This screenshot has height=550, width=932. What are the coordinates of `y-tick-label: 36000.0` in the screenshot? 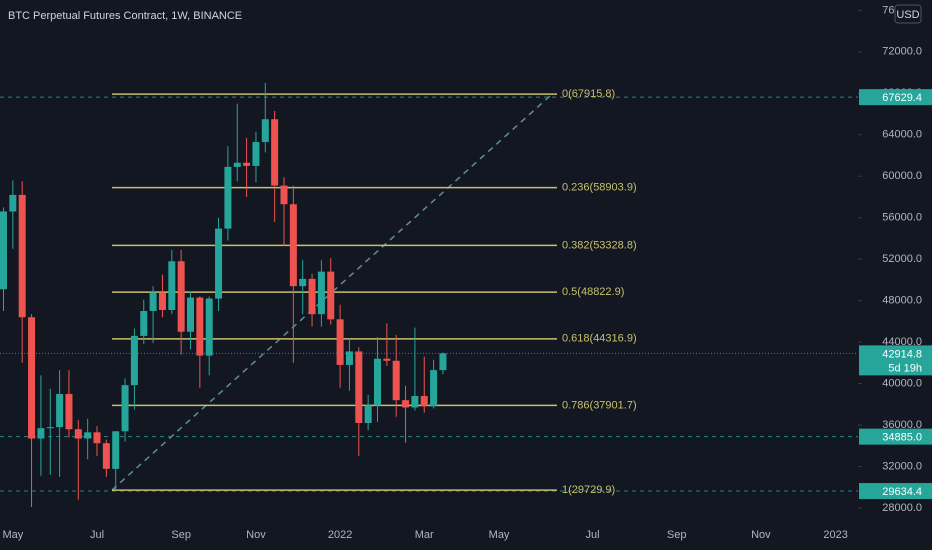 It's located at (902, 425).